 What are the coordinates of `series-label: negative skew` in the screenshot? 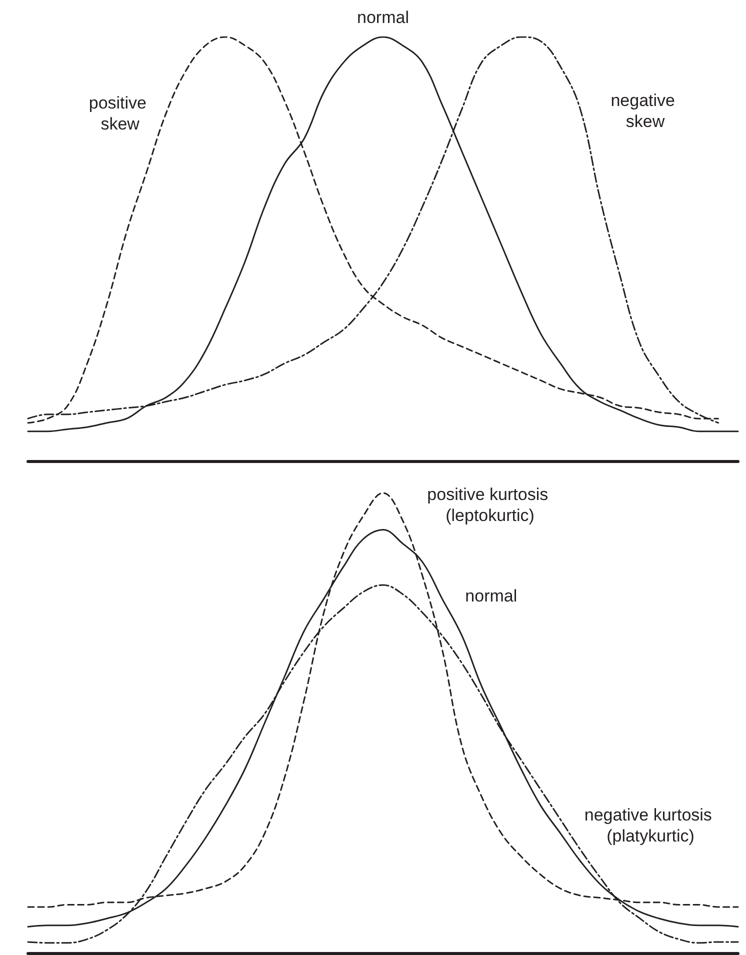 It's located at (645, 111).